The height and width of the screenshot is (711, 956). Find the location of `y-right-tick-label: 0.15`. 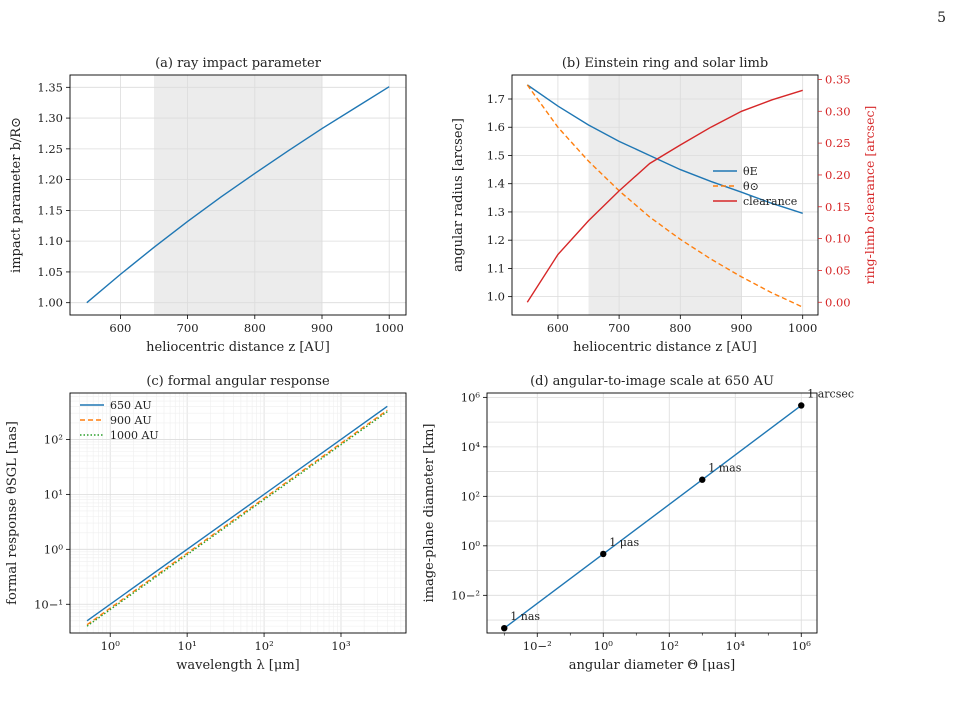

y-right-tick-label: 0.15 is located at coordinates (838, 207).